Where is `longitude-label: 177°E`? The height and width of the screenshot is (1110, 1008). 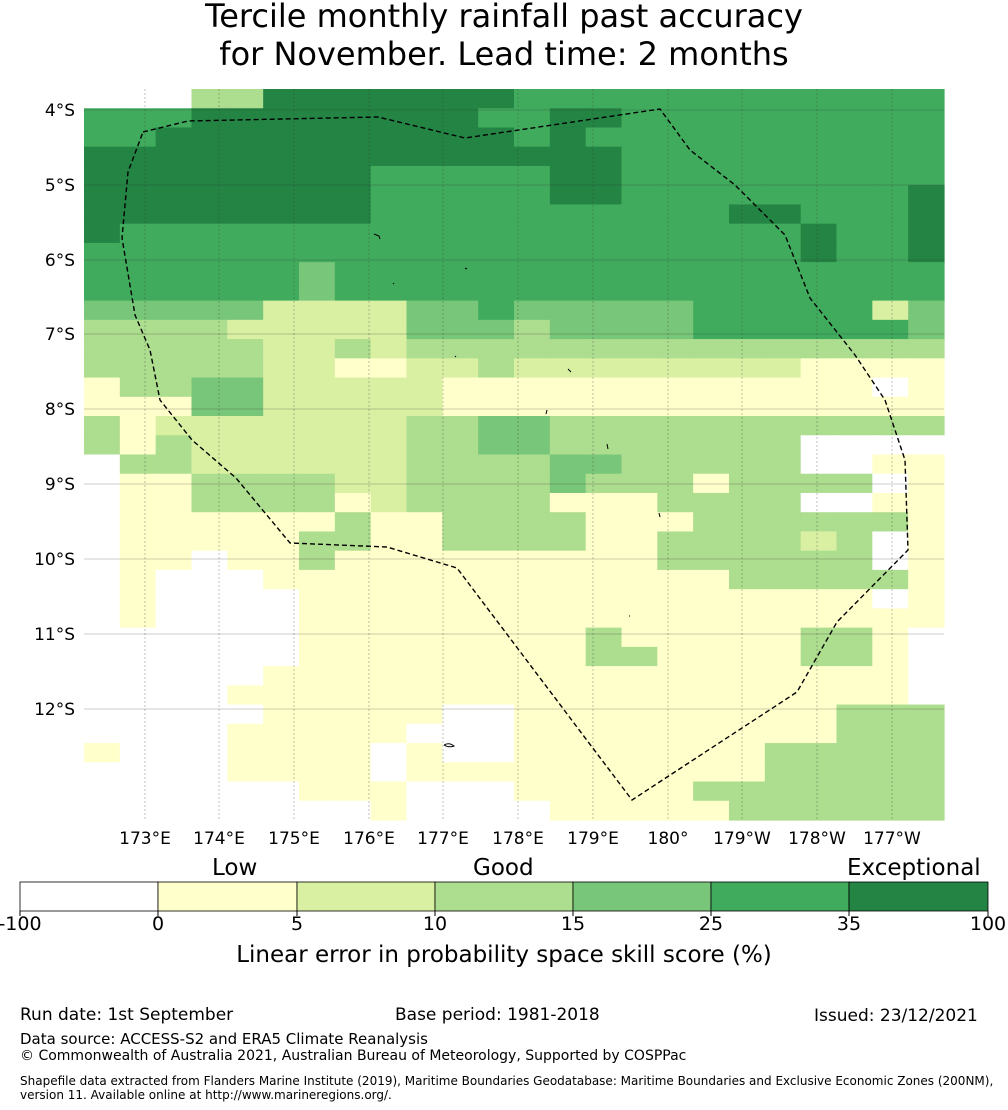
longitude-label: 177°E is located at coordinates (443, 839).